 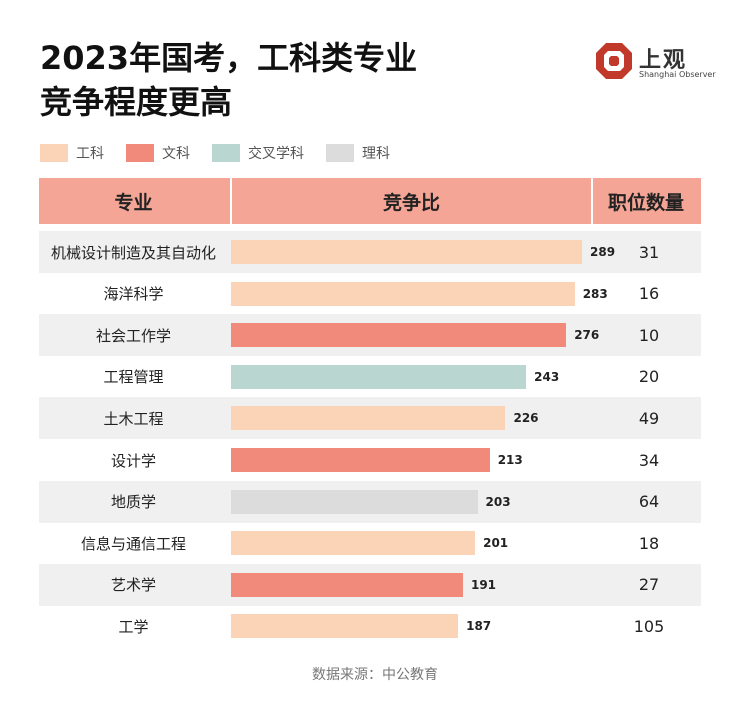 I want to click on table-row: 艺术学 191 27, so click(x=370, y=584).